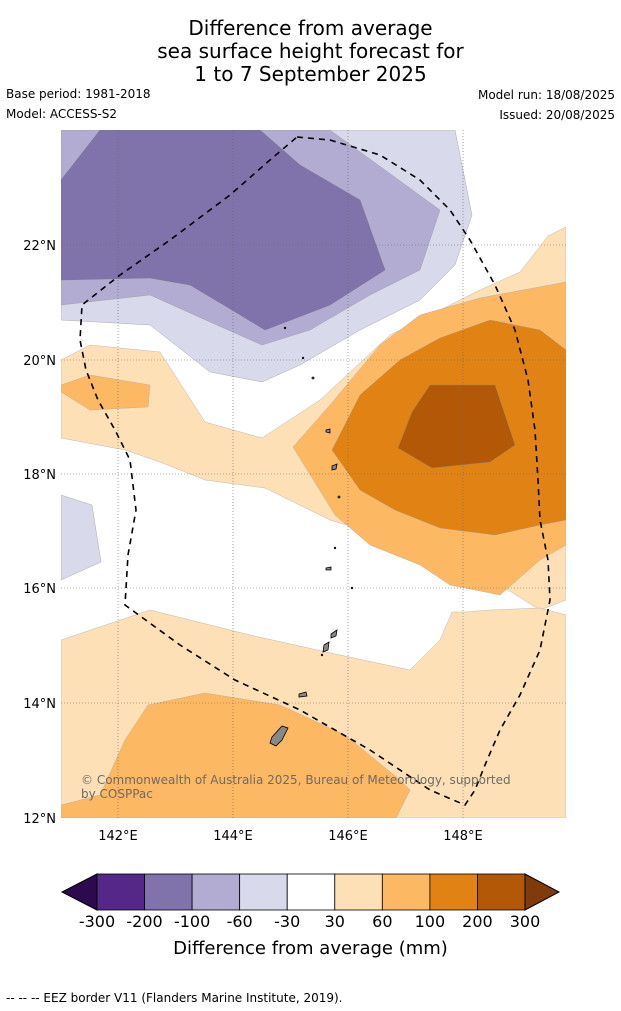  Describe the element at coordinates (106, 392) in the screenshot. I see `contour-pos-60-west` at that location.